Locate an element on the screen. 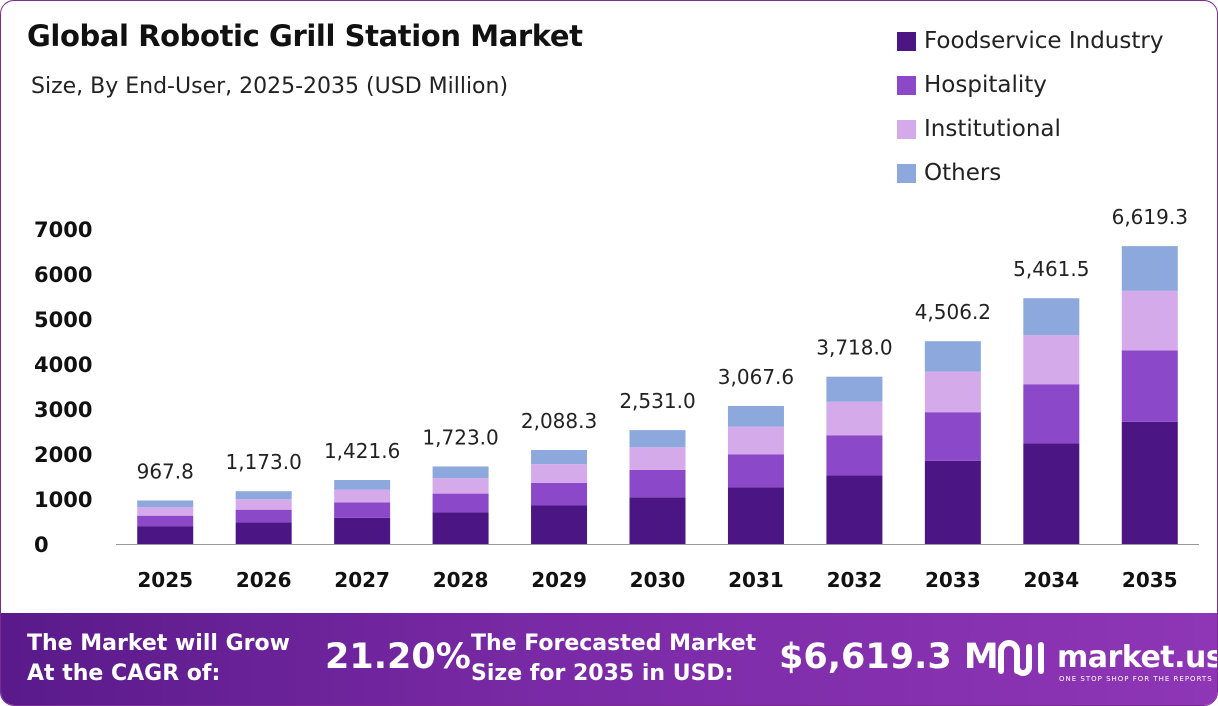  x-tick-label: 2030 is located at coordinates (658, 580).